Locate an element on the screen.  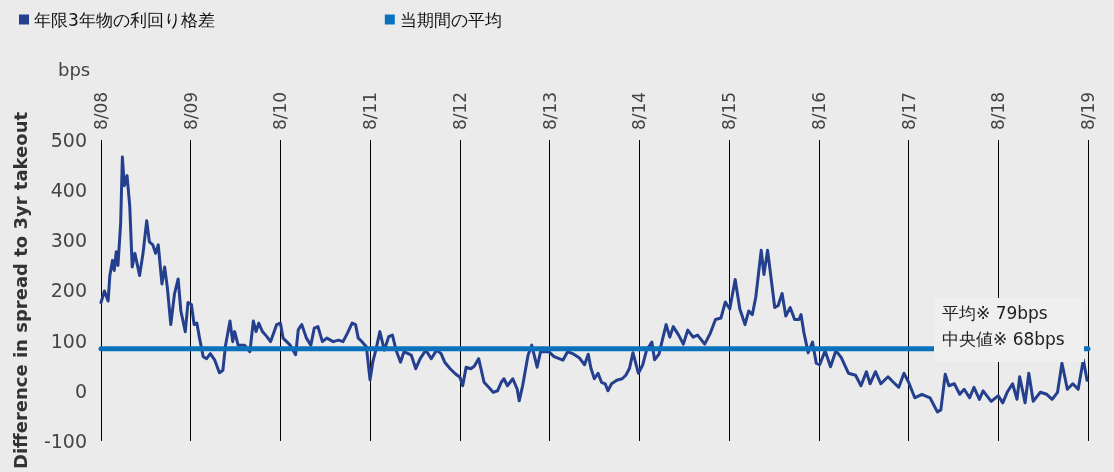
x-tick-label: 8/17 is located at coordinates (908, 110).